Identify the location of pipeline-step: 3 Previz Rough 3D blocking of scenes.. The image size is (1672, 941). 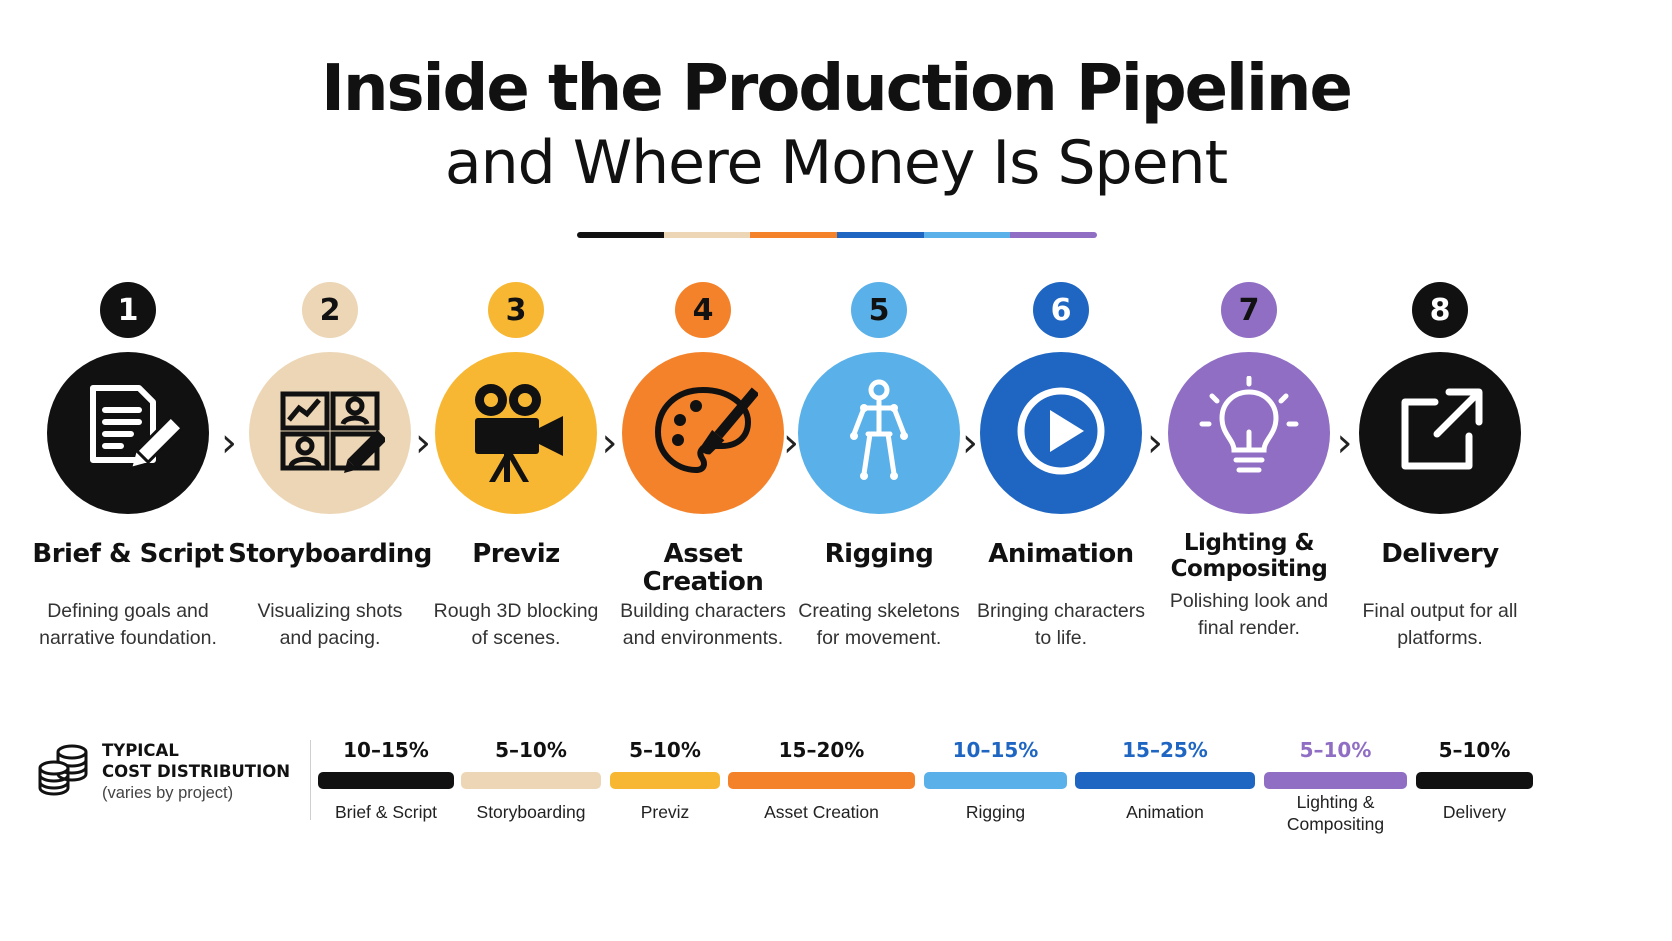
(516, 467).